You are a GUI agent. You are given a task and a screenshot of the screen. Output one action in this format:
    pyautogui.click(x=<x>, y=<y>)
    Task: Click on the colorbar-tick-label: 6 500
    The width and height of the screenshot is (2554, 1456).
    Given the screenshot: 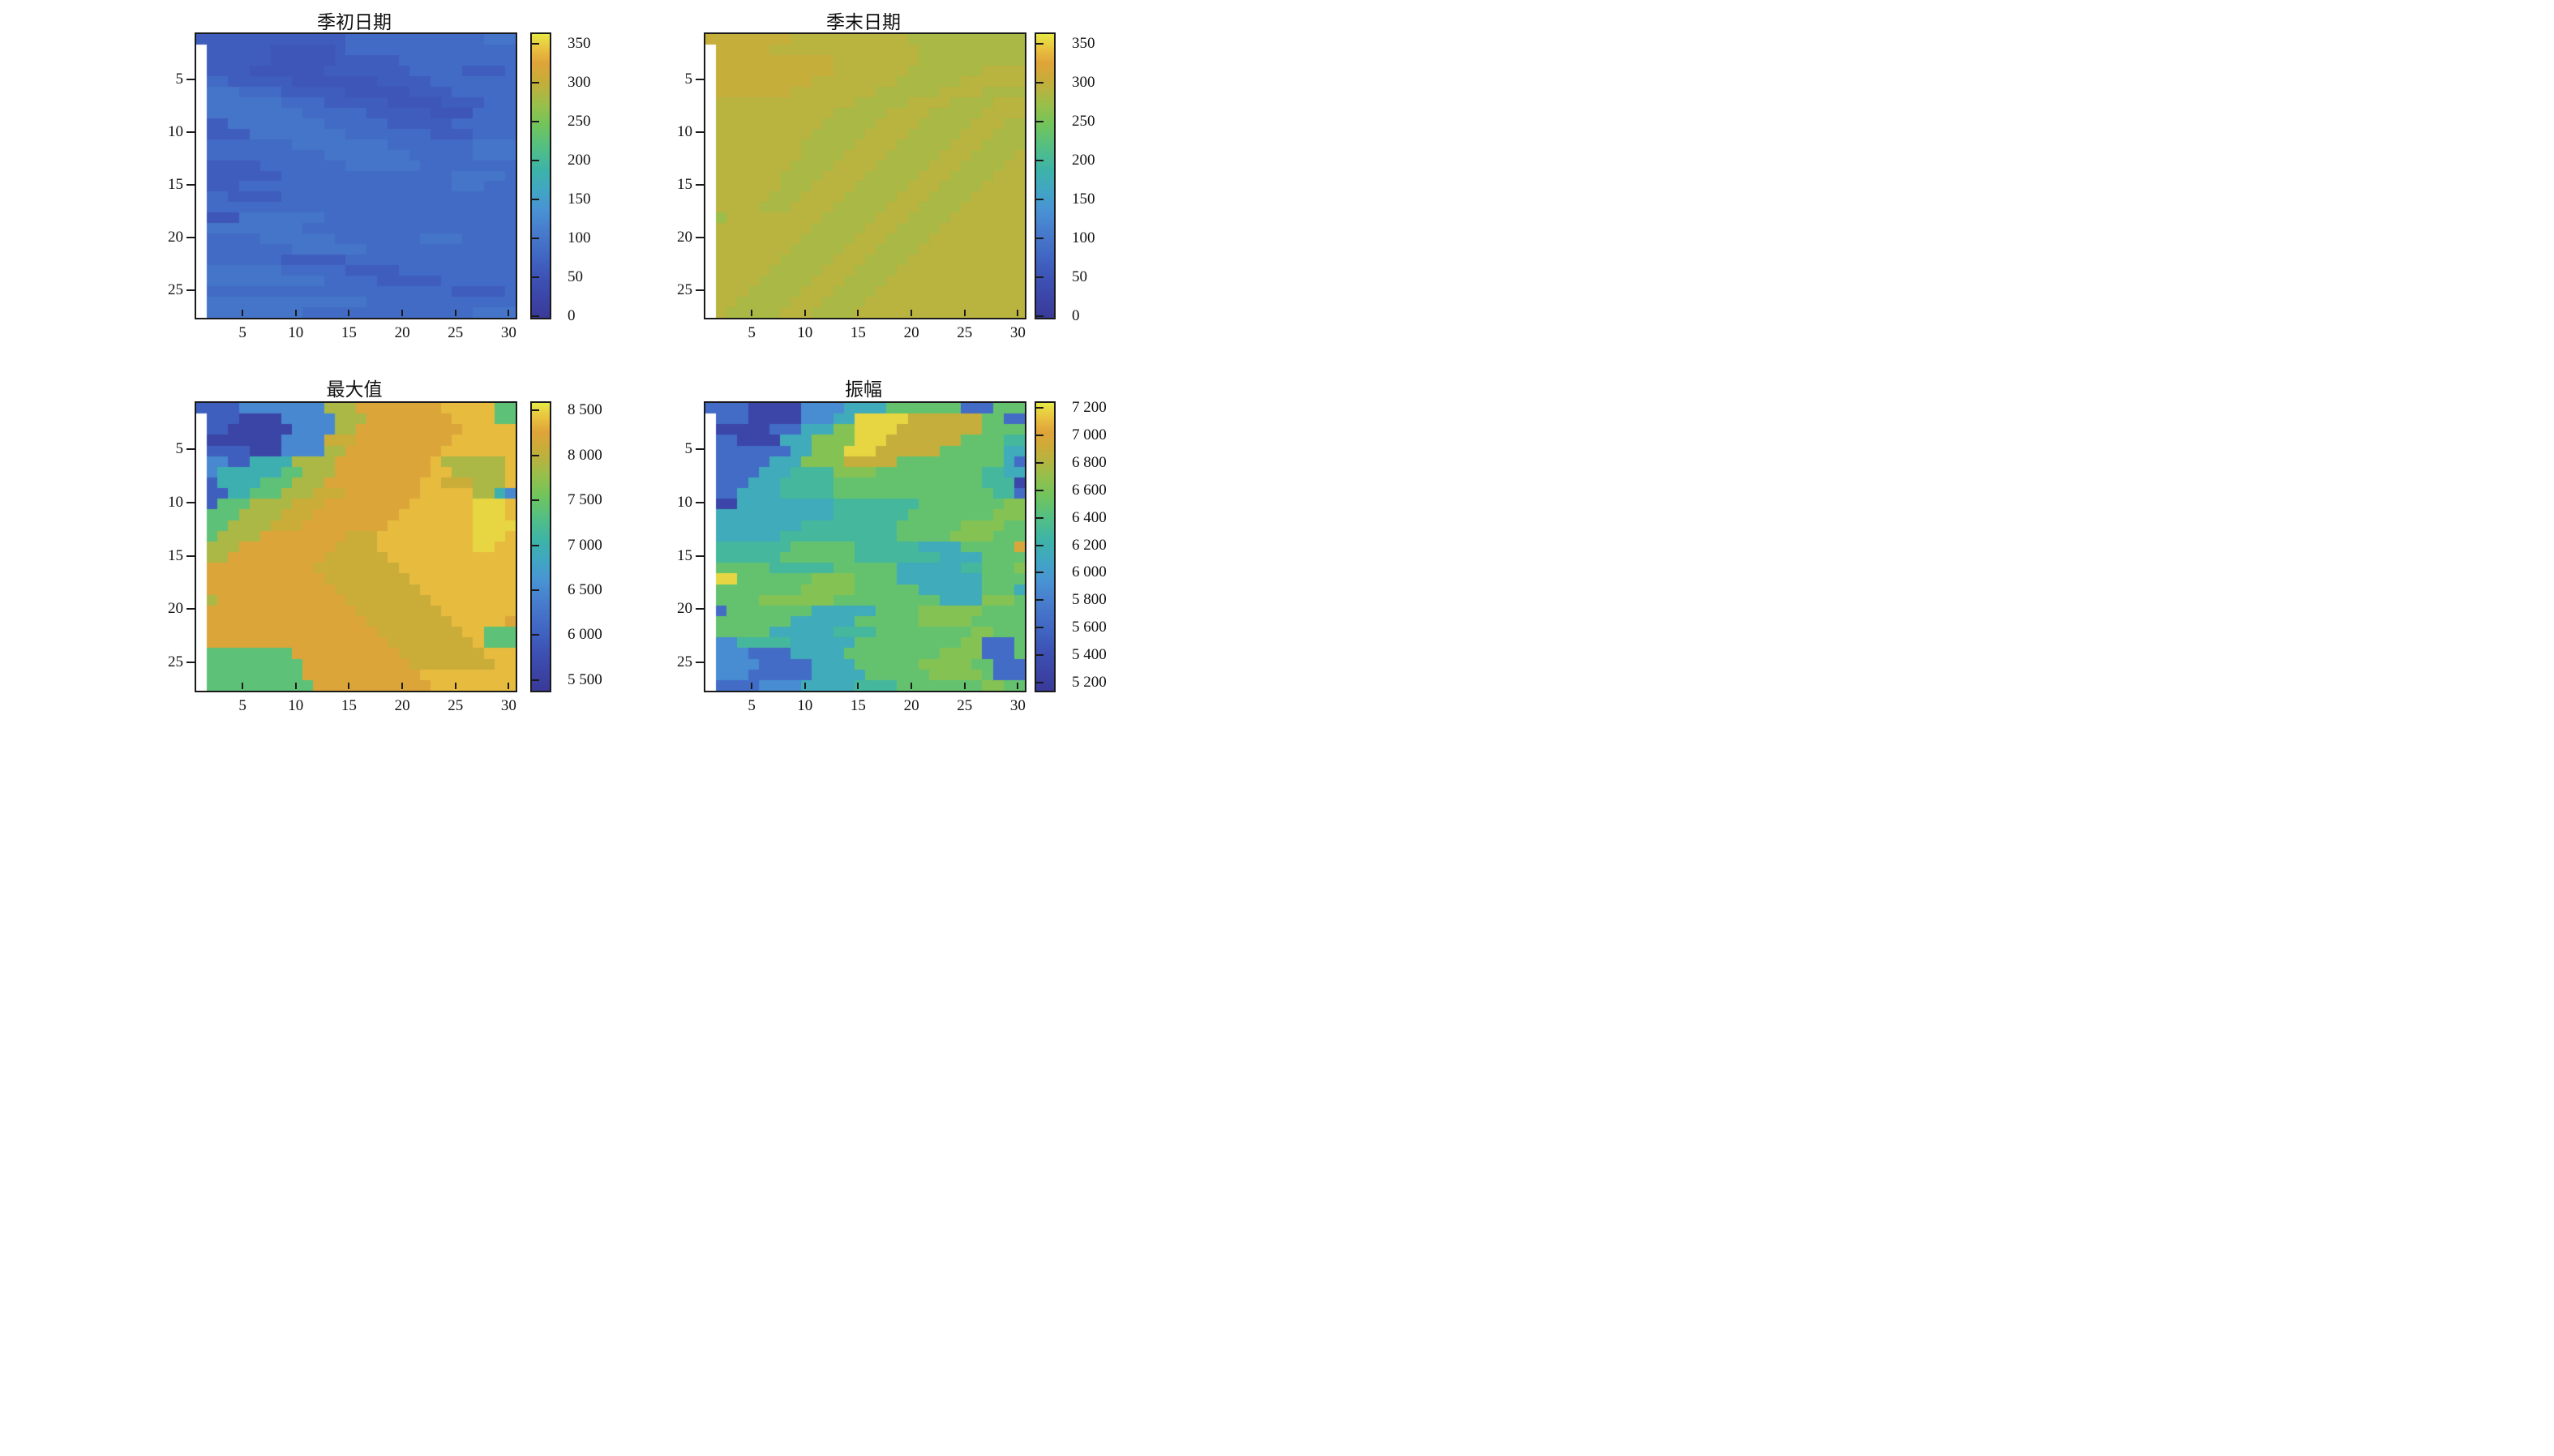 What is the action you would take?
    pyautogui.click(x=585, y=589)
    